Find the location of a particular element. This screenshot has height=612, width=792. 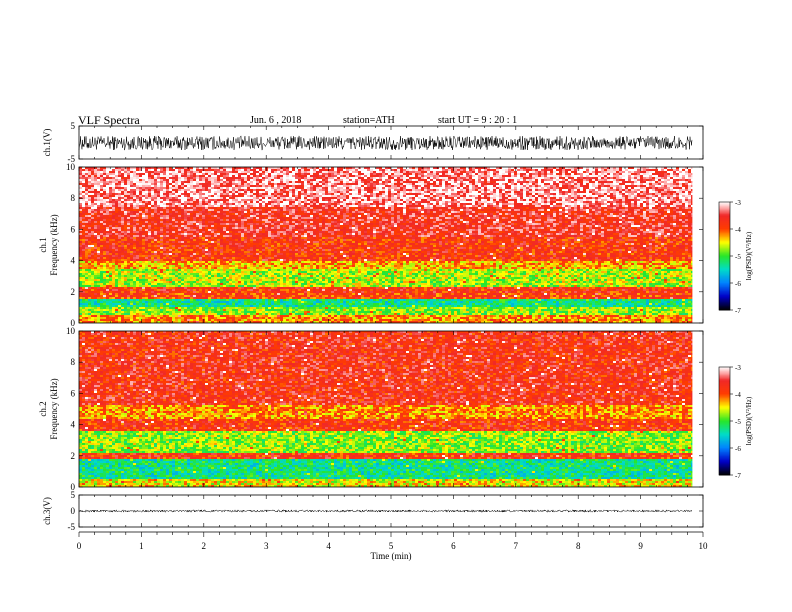

station-label: station=ATH is located at coordinates (369, 120).